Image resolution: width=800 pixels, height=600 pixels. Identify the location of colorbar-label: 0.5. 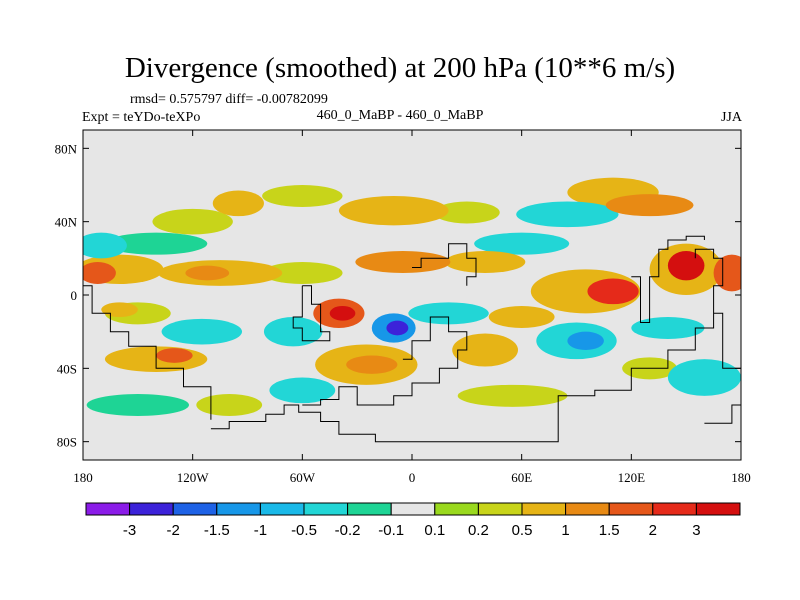
(522, 530).